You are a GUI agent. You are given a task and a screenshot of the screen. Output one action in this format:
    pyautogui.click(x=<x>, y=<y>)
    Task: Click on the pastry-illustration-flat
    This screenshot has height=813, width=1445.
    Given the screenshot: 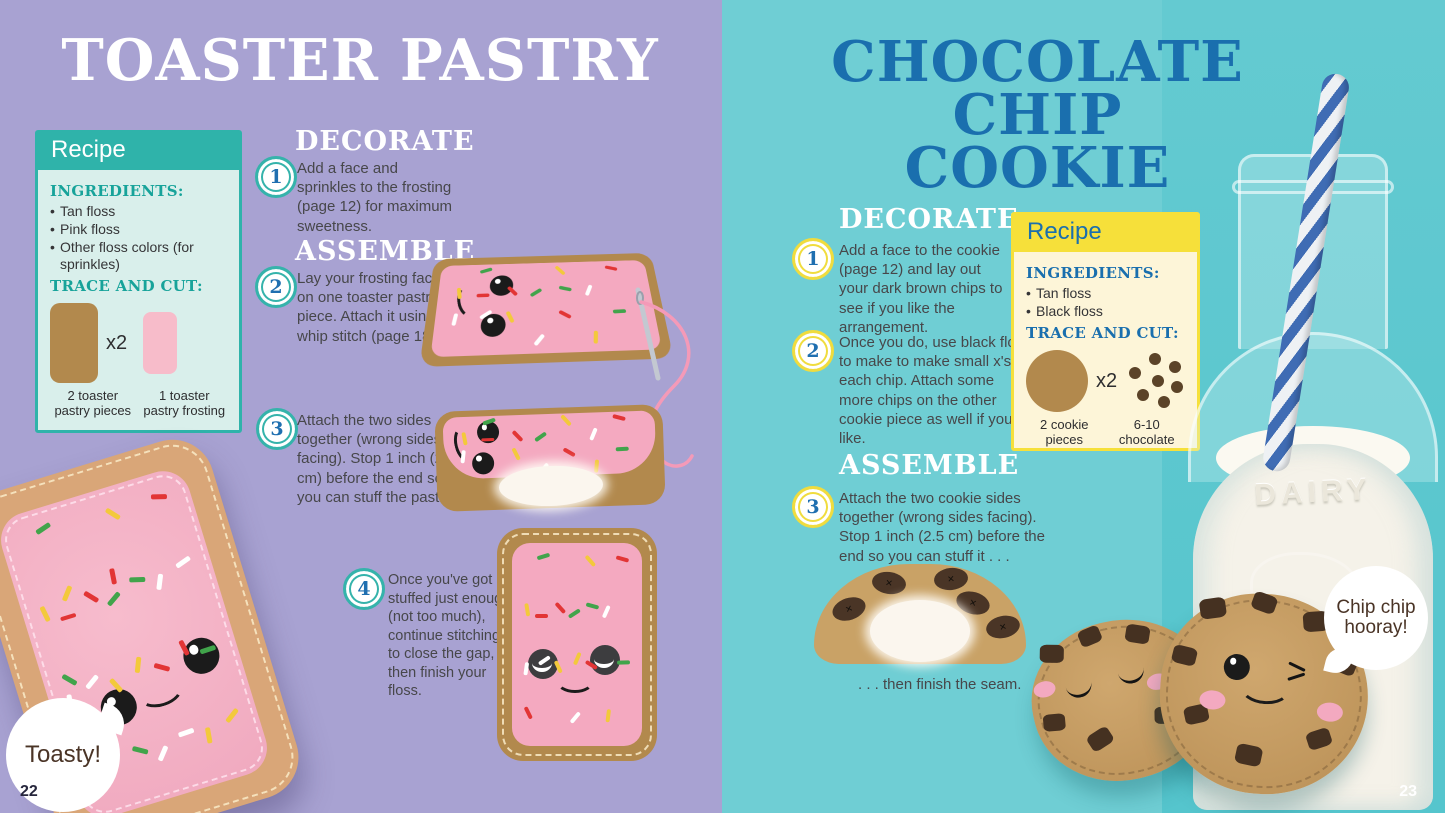 What is the action you would take?
    pyautogui.click(x=546, y=310)
    